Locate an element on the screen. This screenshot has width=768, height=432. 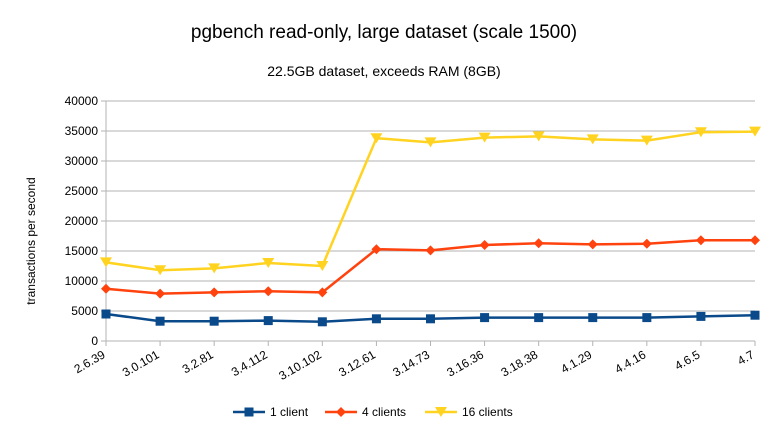
legend-label: 16 clients is located at coordinates (487, 412).